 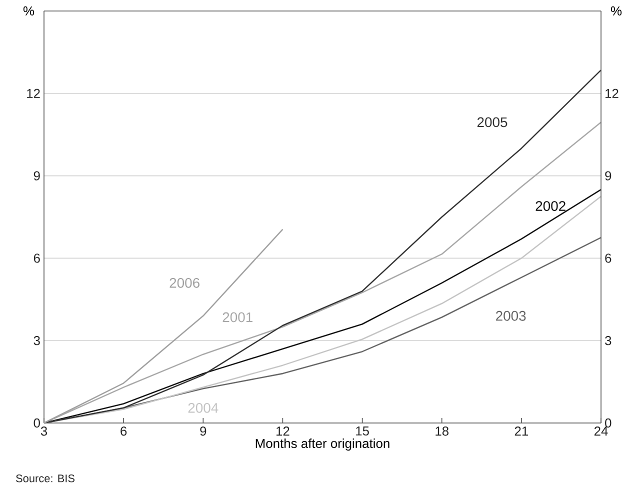 I want to click on x-tick-label: 3, so click(x=44, y=431).